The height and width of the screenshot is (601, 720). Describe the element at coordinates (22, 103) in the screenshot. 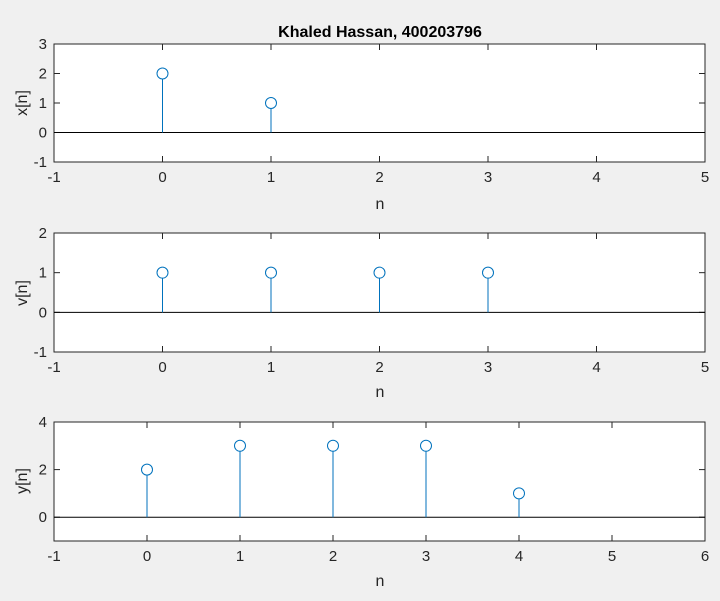

I see `y-axis-label: x[n]` at that location.